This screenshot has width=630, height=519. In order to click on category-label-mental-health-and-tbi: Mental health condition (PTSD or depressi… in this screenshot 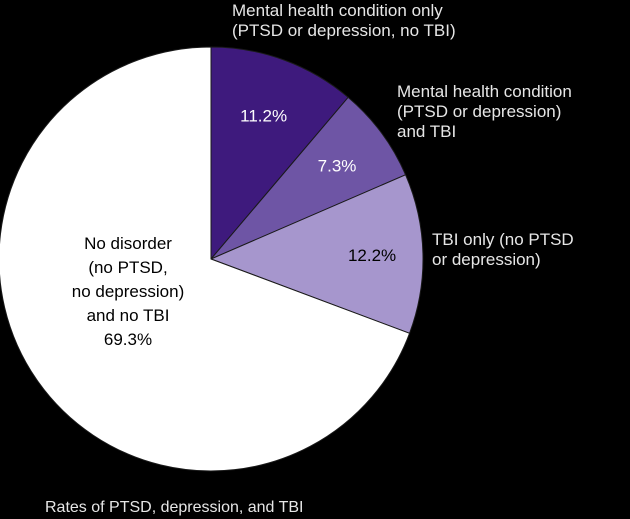, I will do `click(484, 111)`.